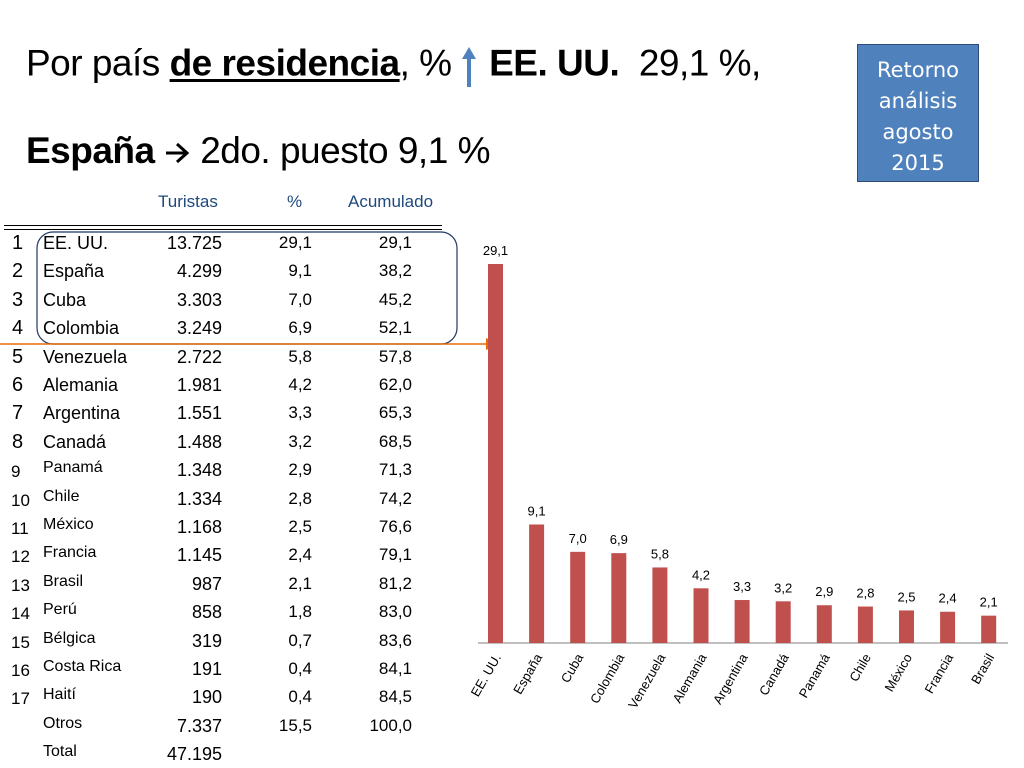 The image size is (1024, 768). Describe the element at coordinates (194, 754) in the screenshot. I see `row-tourists: 47.195` at that location.